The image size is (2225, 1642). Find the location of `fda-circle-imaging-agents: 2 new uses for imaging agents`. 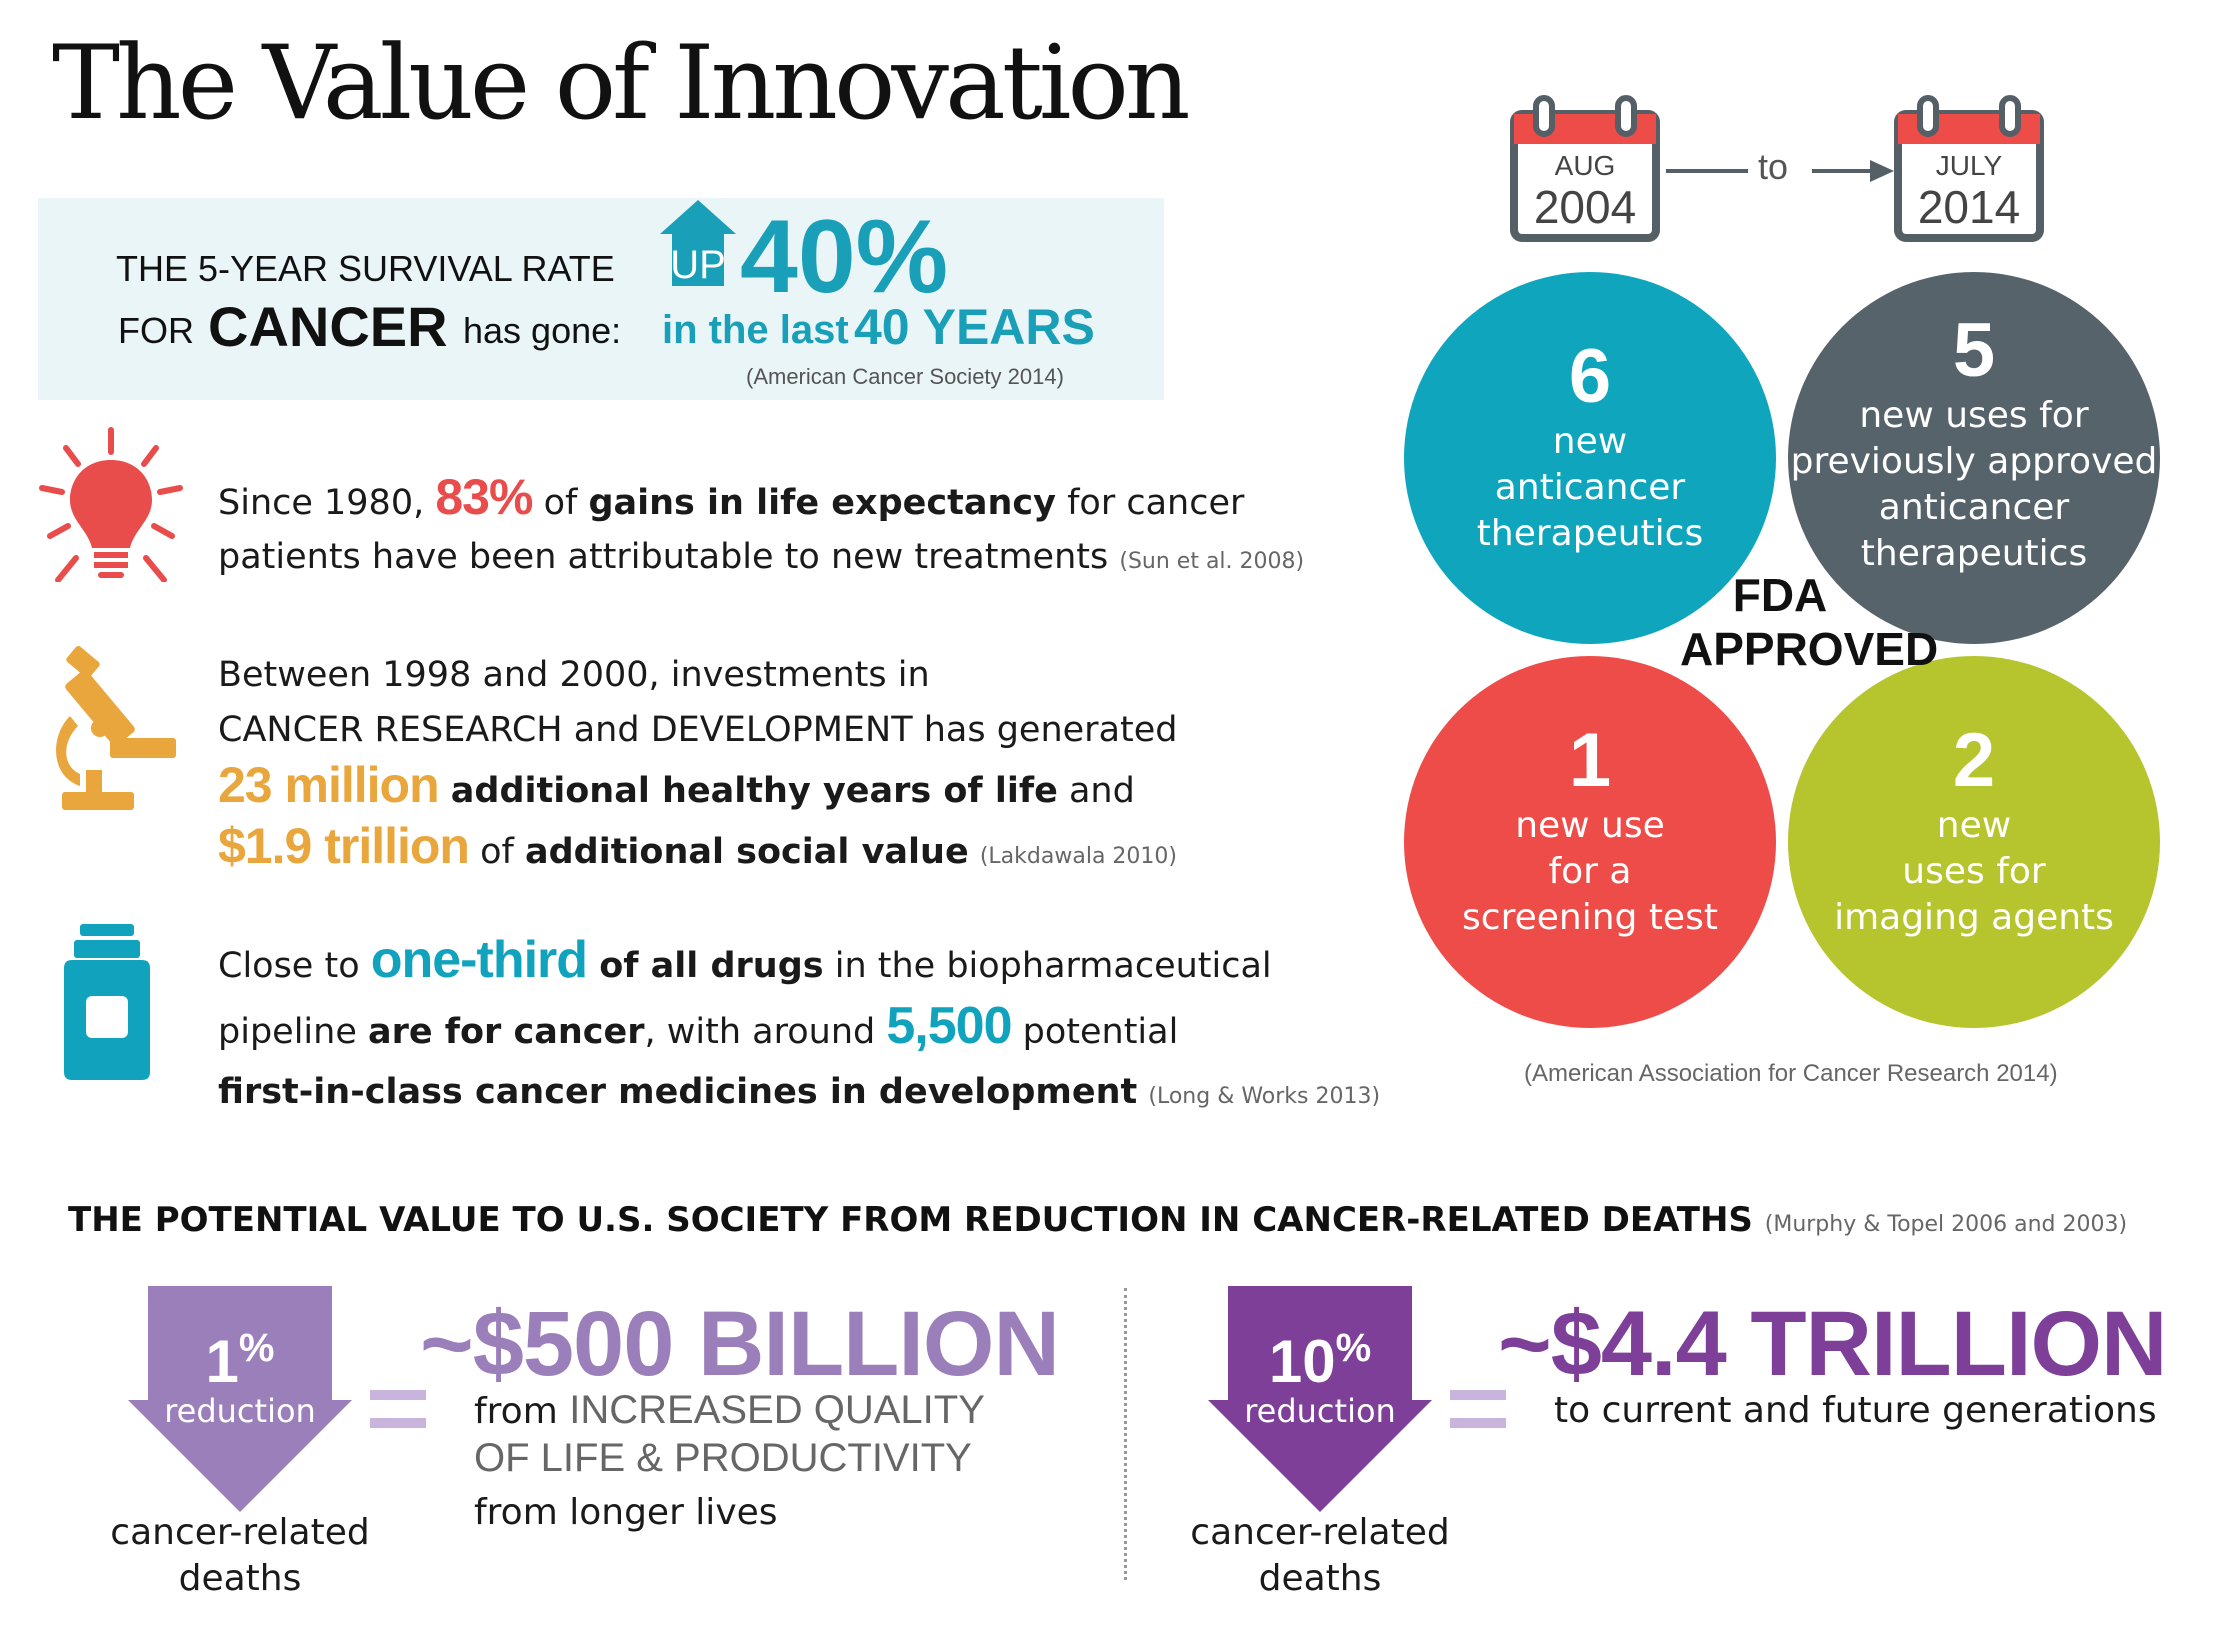

fda-circle-imaging-agents: 2 new uses for imaging agents is located at coordinates (1974, 842).